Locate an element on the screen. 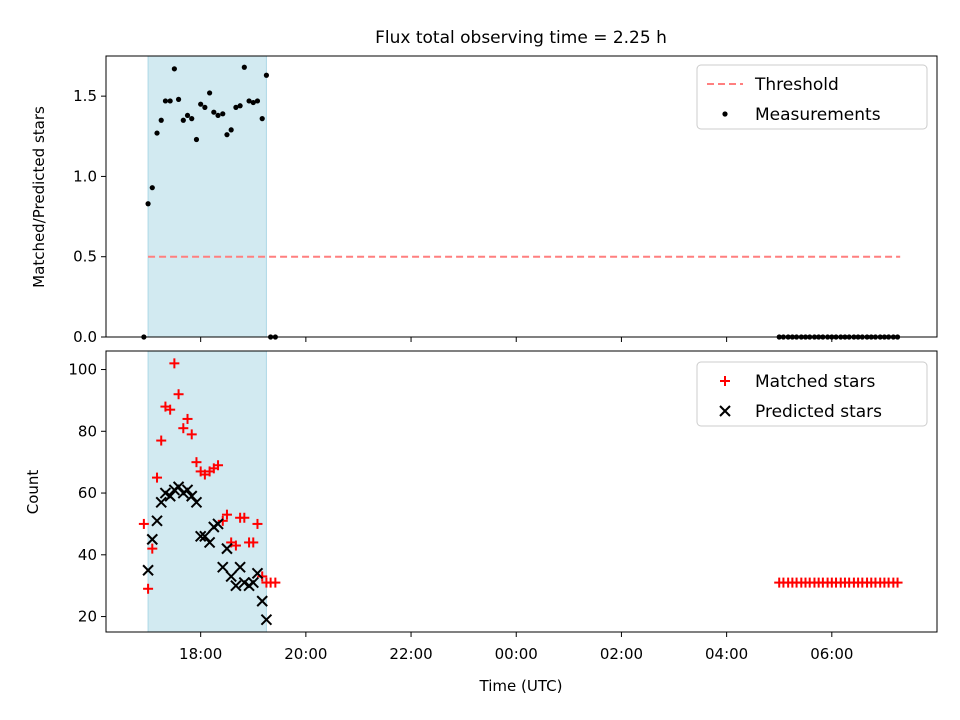 The width and height of the screenshot is (960, 720). legend-label: Predicted stars is located at coordinates (818, 412).